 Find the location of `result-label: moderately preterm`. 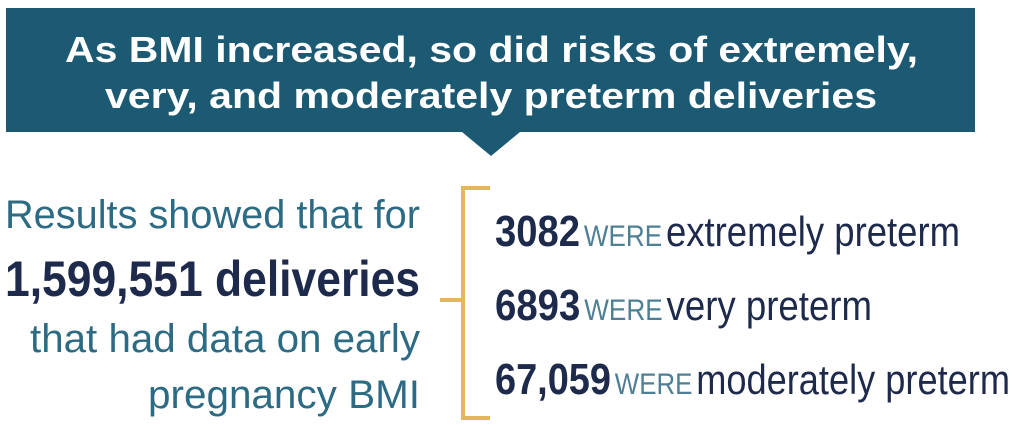

result-label: moderately preterm is located at coordinates (853, 379).